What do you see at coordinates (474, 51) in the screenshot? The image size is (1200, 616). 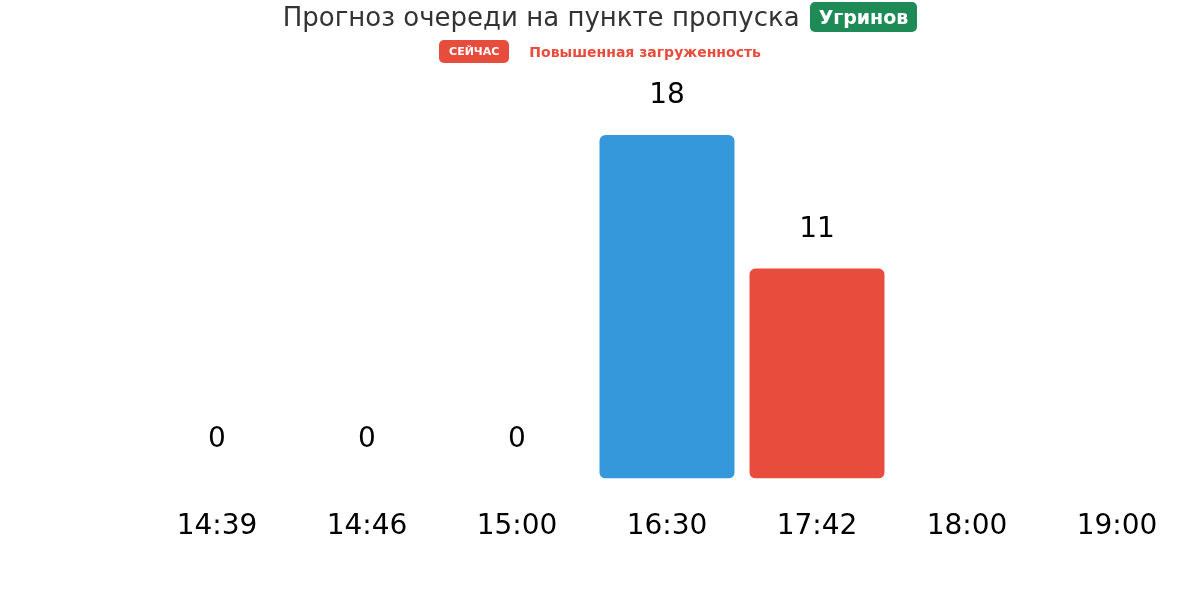 I see `text: СЕЙЧАС` at bounding box center [474, 51].